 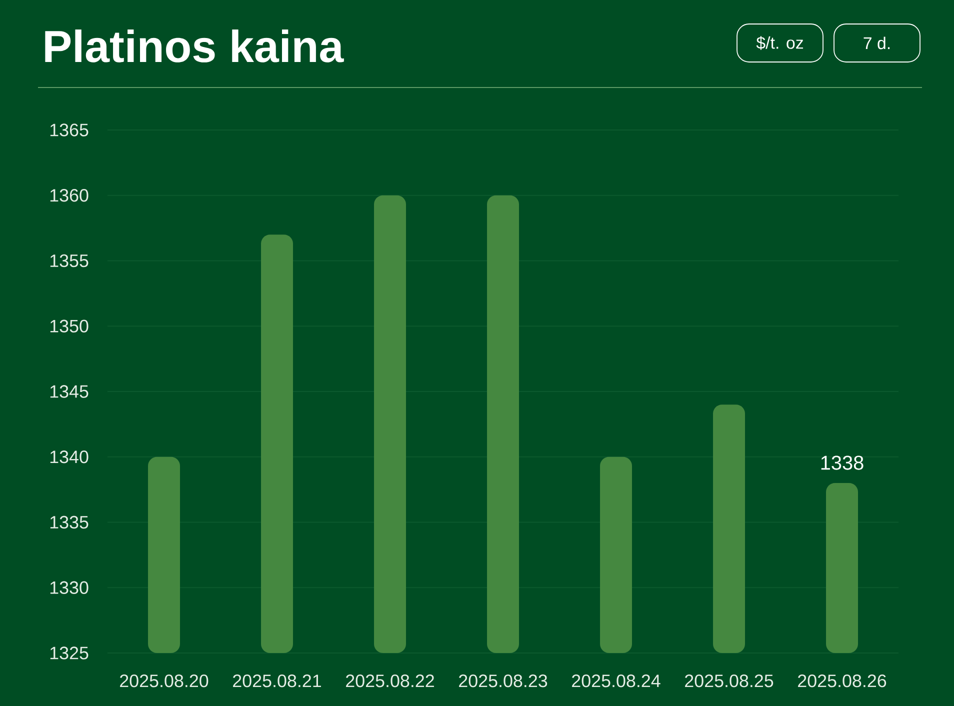 What do you see at coordinates (729, 681) in the screenshot?
I see `x-tick-label: 2025.08.25` at bounding box center [729, 681].